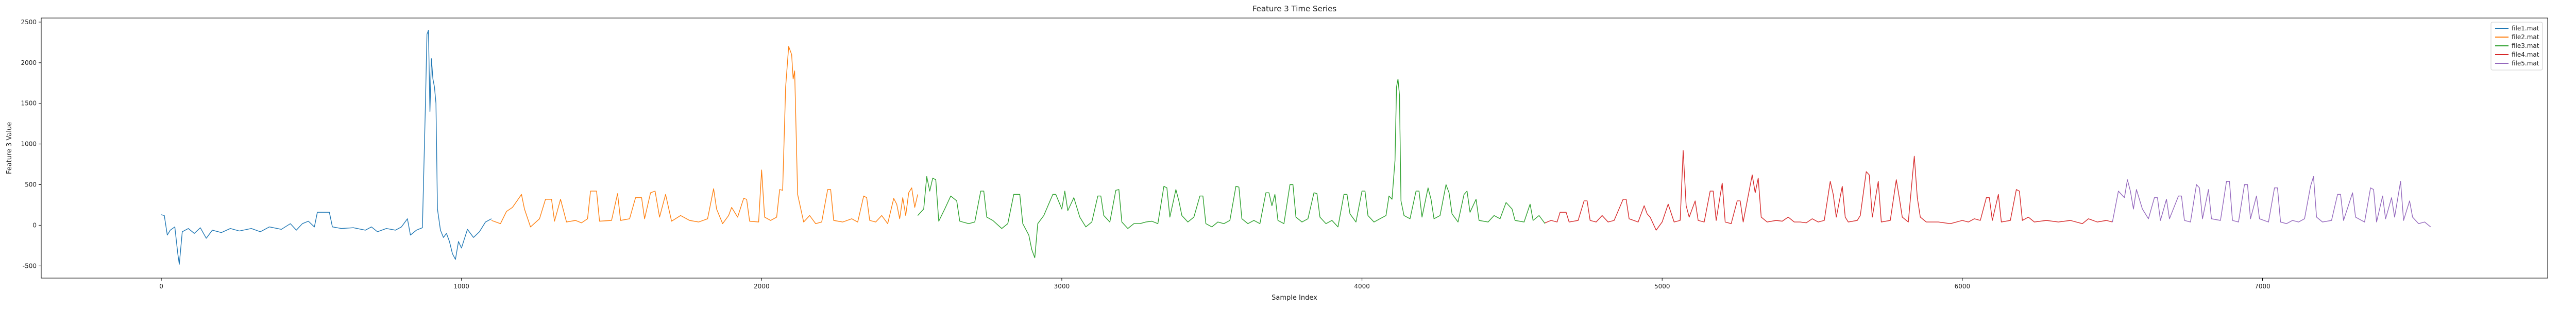 This screenshot has width=2576, height=309. I want to click on y-tick-label: 500, so click(31, 184).